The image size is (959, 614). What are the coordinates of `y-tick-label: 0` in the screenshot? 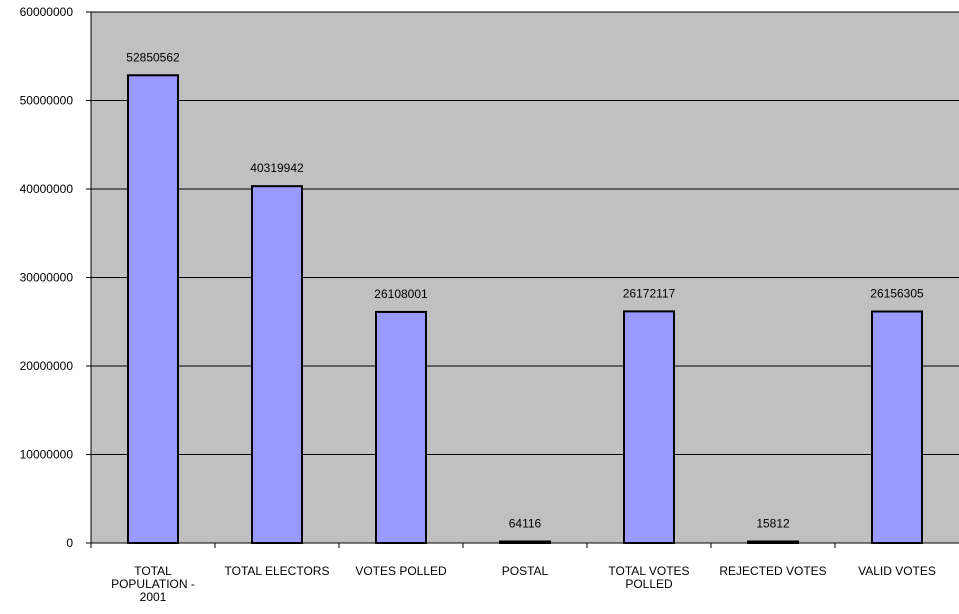 It's located at (69, 543).